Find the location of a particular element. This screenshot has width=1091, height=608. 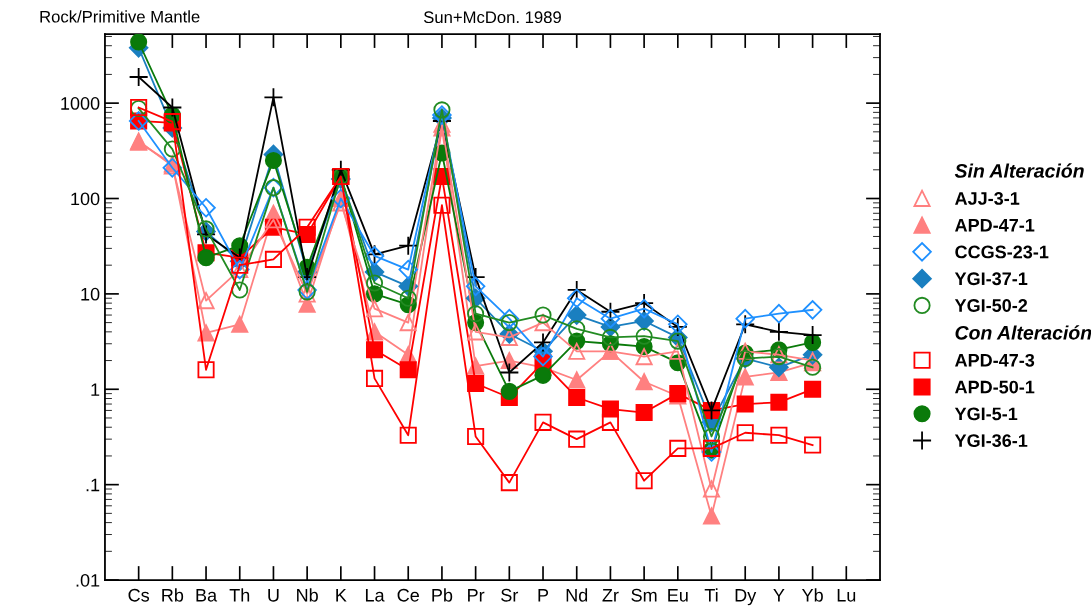

x-tick-label: Th is located at coordinates (239, 595).